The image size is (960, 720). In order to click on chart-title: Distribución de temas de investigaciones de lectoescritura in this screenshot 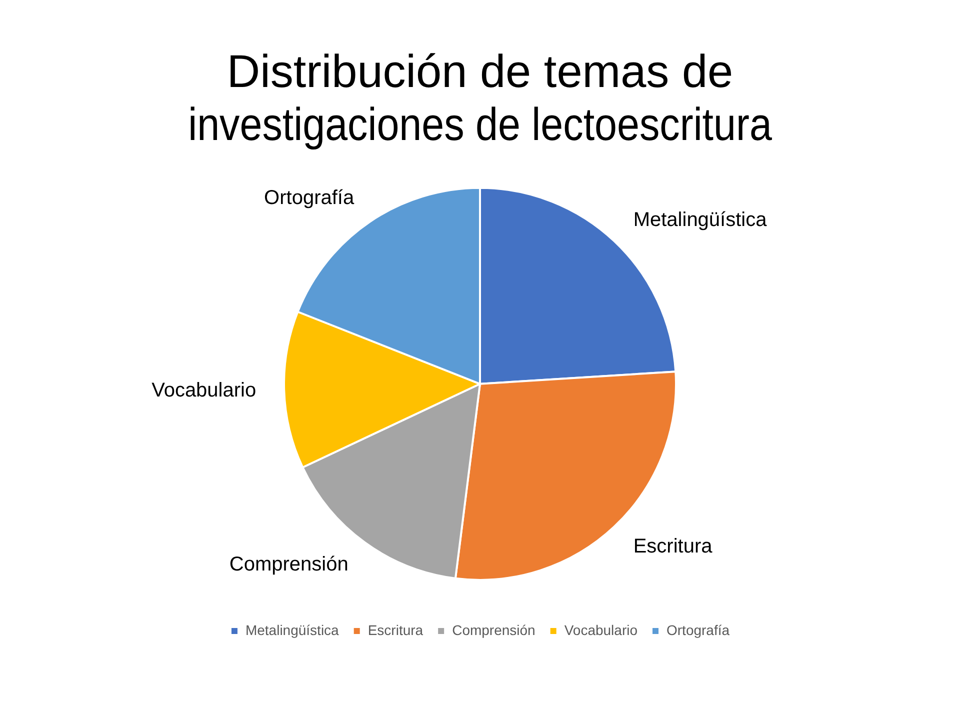, I will do `click(480, 98)`.